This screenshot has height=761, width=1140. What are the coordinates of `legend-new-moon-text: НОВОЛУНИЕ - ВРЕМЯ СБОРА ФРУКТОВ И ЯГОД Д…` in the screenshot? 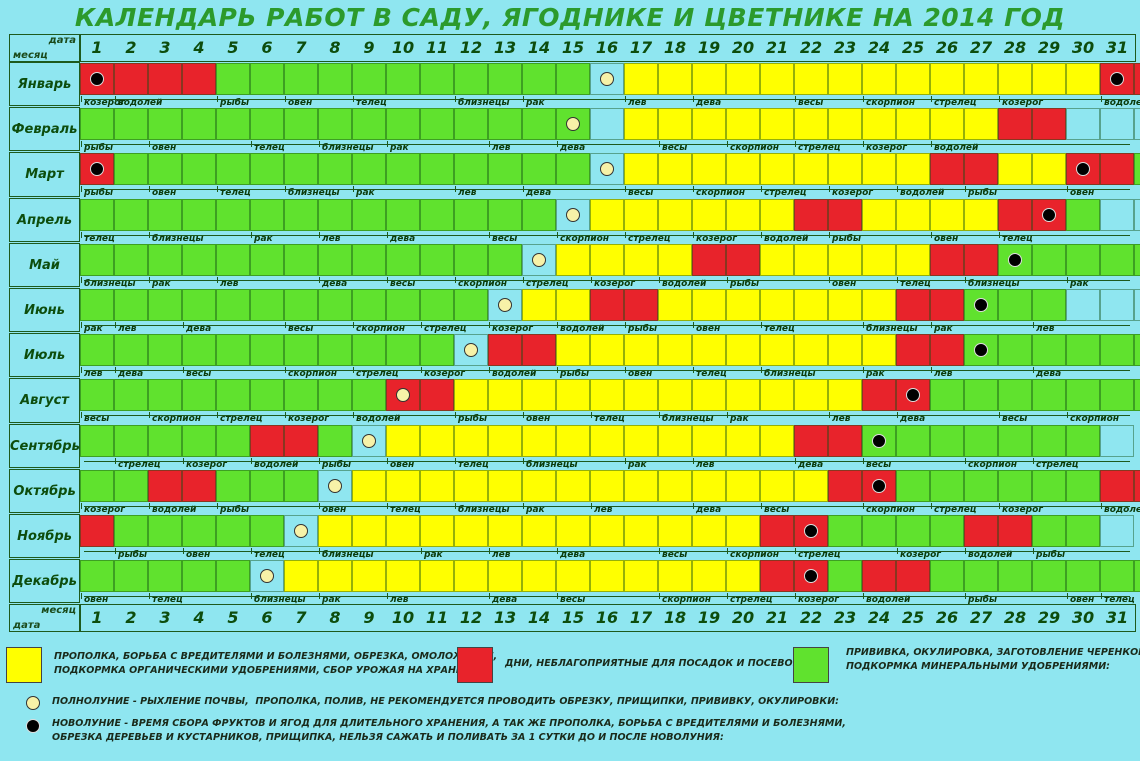 It's located at (449, 730).